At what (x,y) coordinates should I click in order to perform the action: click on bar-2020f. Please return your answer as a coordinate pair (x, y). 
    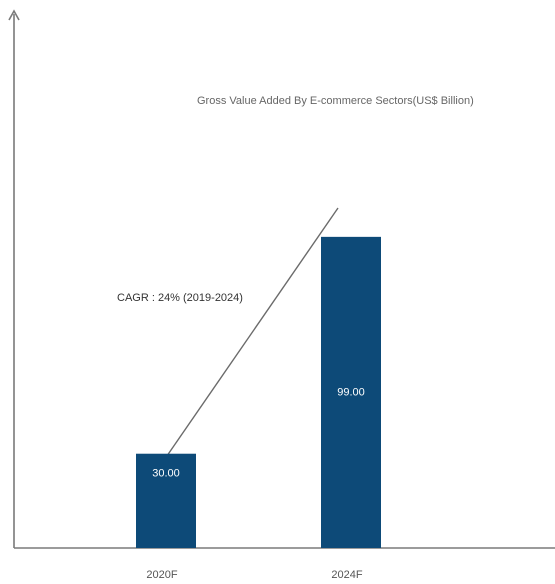
    Looking at the image, I should click on (166, 500).